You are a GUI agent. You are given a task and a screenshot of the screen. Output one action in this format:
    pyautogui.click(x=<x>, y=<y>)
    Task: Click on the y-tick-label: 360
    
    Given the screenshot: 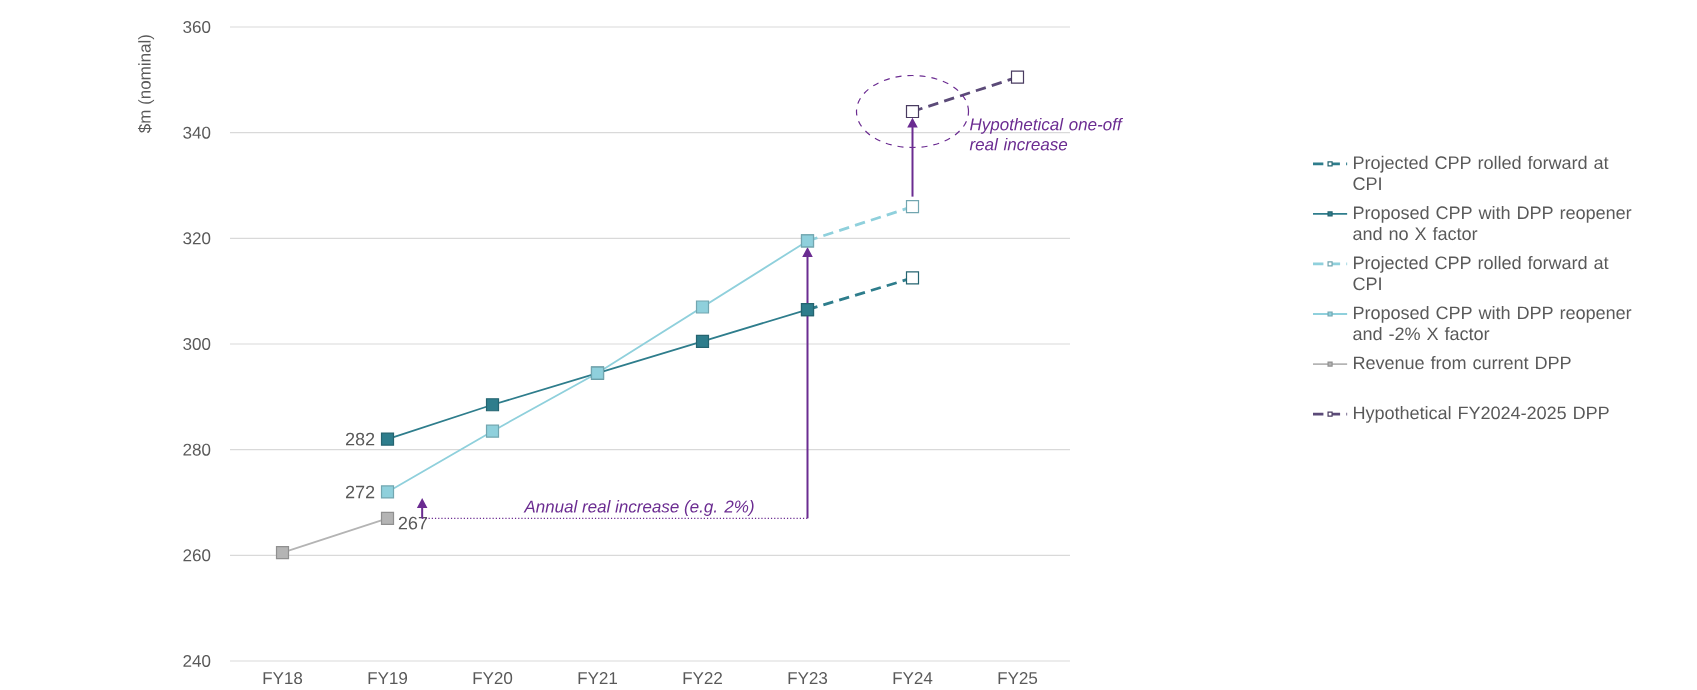 What is the action you would take?
    pyautogui.click(x=197, y=26)
    